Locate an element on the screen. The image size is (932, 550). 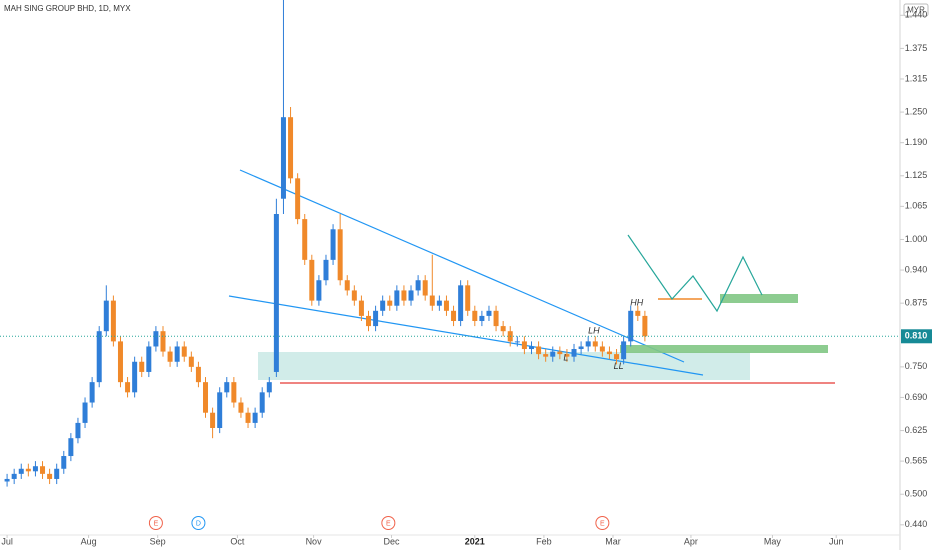
annotation: LH is located at coordinates (594, 331).